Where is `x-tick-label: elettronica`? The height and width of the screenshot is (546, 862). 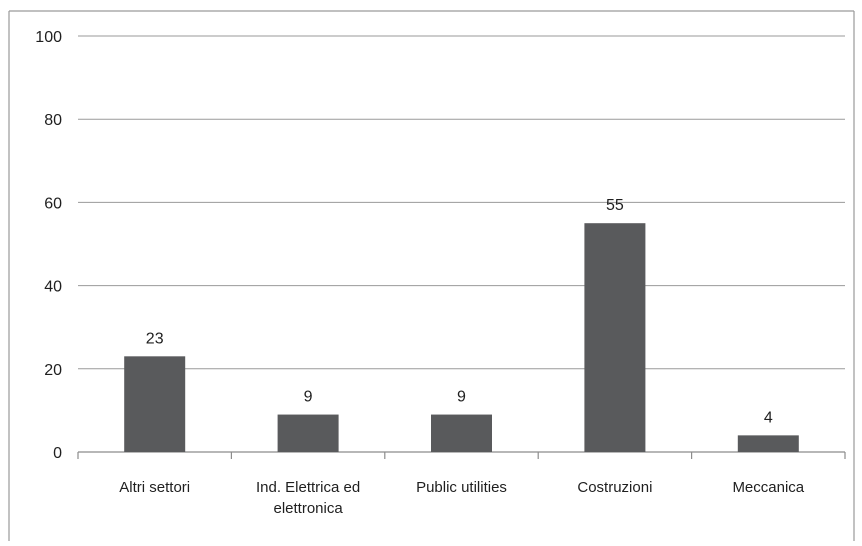 x-tick-label: elettronica is located at coordinates (308, 508).